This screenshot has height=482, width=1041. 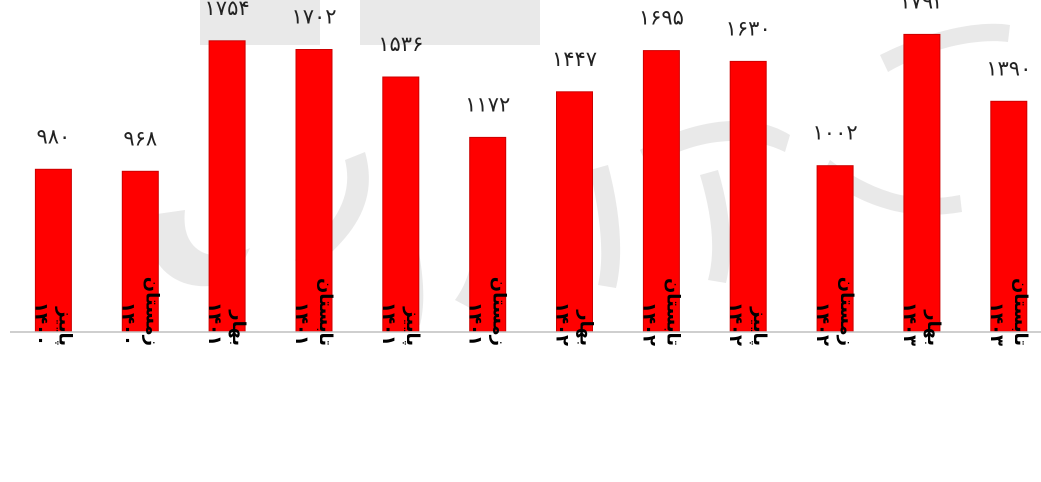 I want to click on data-label: ۱۶۹۵, so click(x=661, y=18).